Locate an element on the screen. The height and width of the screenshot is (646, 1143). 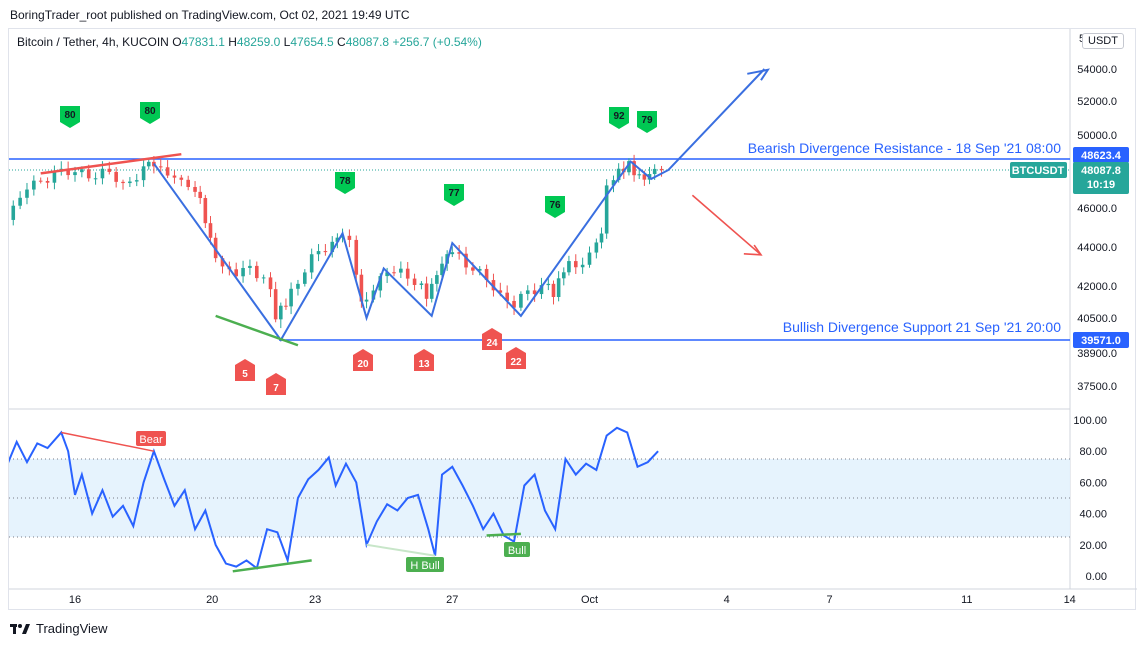
rsi-tick-label: 0.00 is located at coordinates (1096, 577).